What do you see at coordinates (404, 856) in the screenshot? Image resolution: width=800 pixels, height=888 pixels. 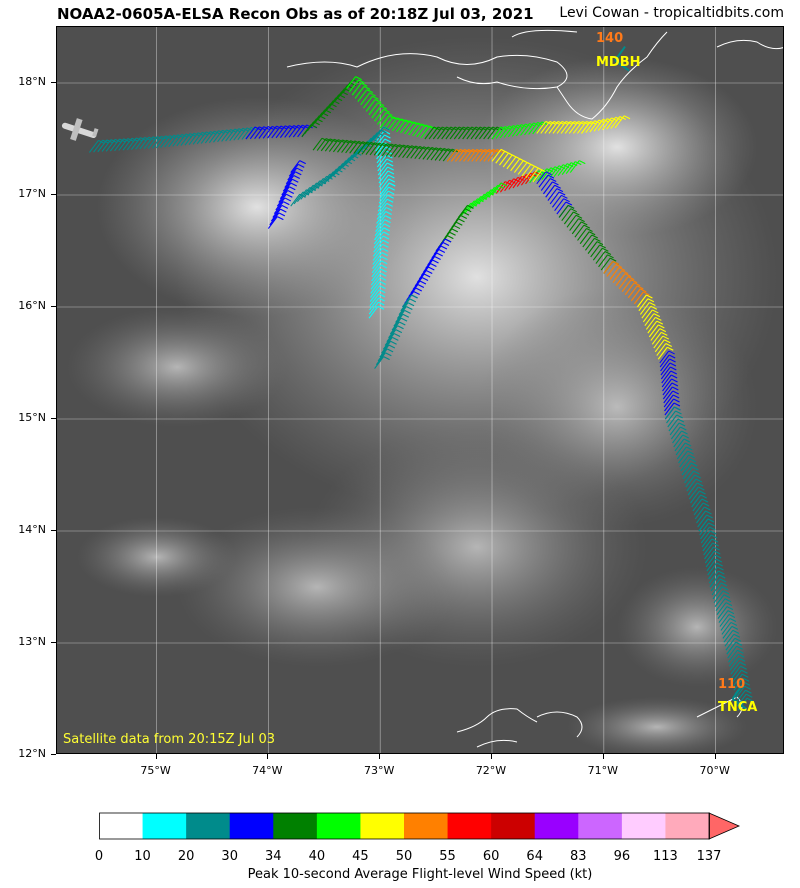 I see `colorbar-tick-label: 50` at bounding box center [404, 856].